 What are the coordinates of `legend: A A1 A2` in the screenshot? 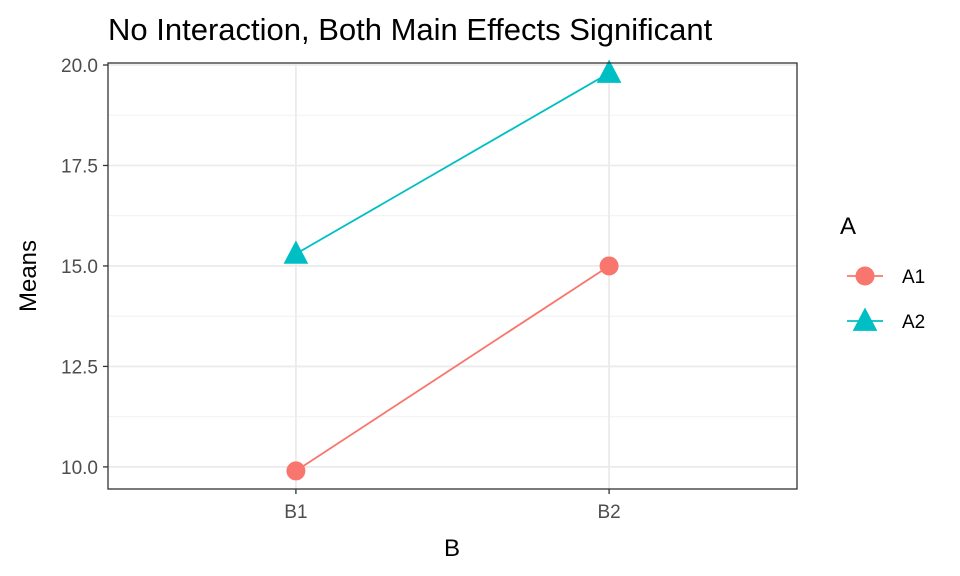 It's located at (882, 273).